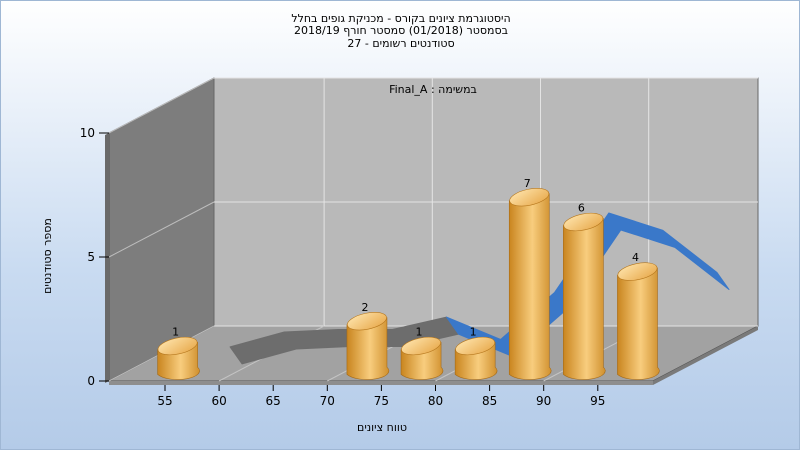  I want to click on x-tick-label-90: 90, so click(543, 401).